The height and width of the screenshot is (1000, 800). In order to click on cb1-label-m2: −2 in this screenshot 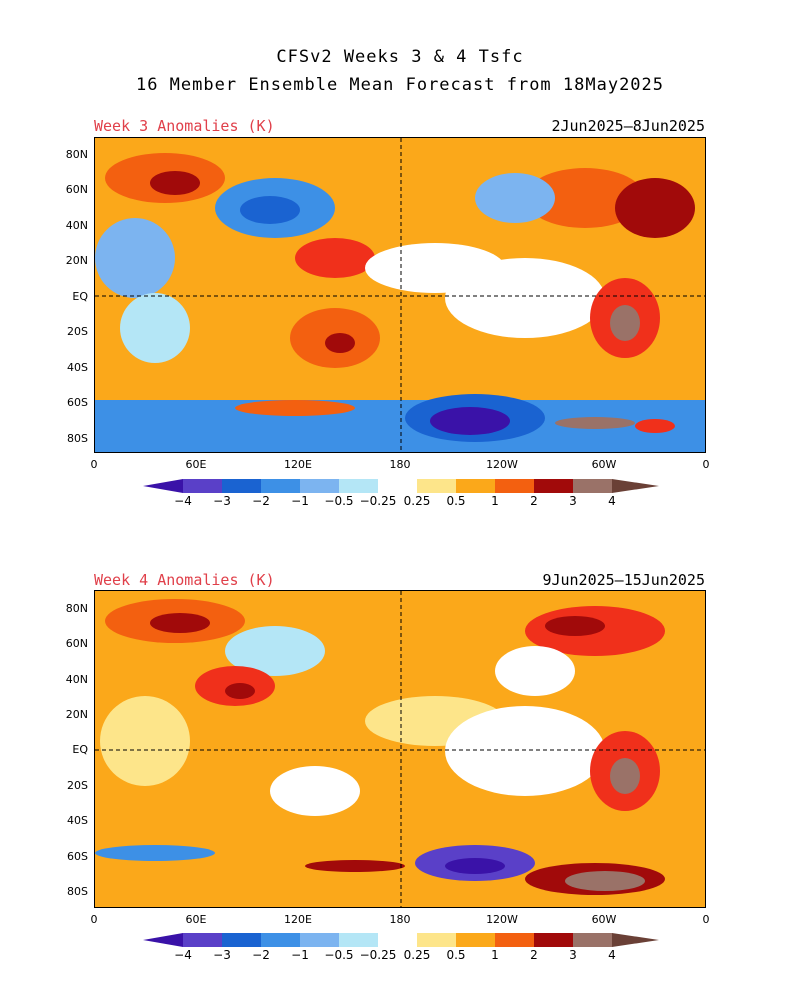, I will do `click(261, 501)`.